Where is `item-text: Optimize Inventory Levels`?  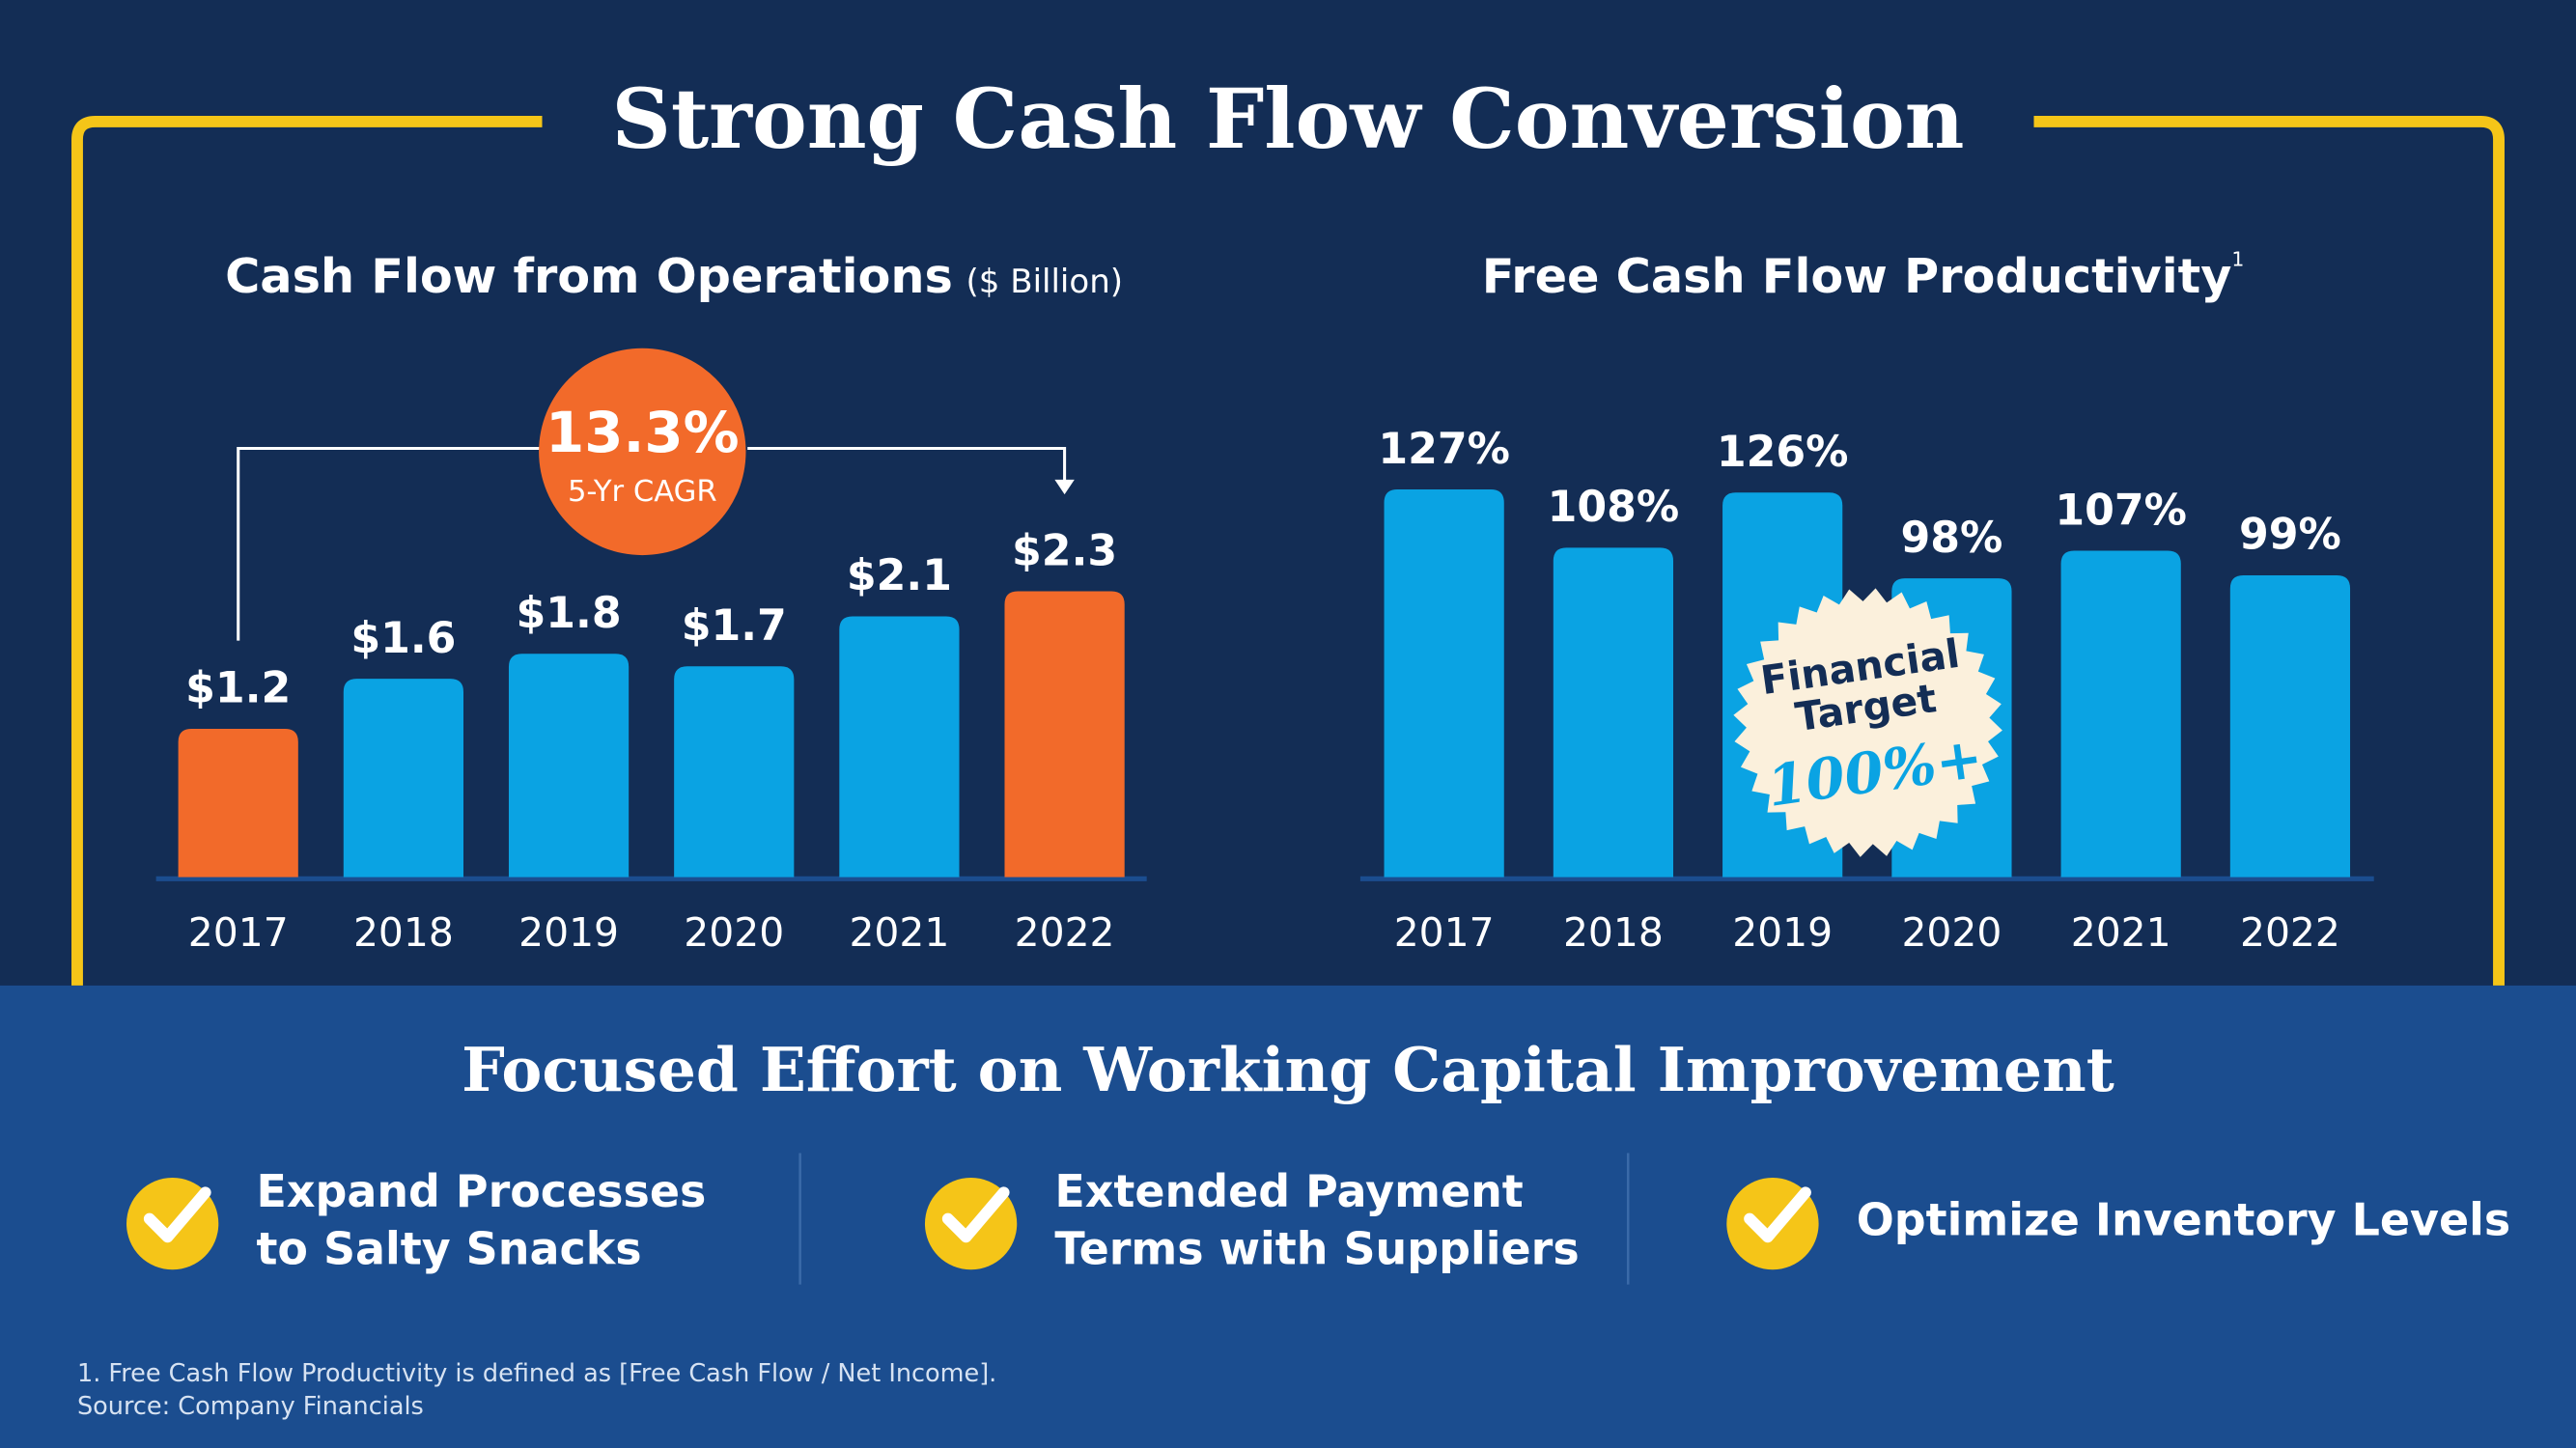
item-text: Optimize Inventory Levels is located at coordinates (2184, 1220).